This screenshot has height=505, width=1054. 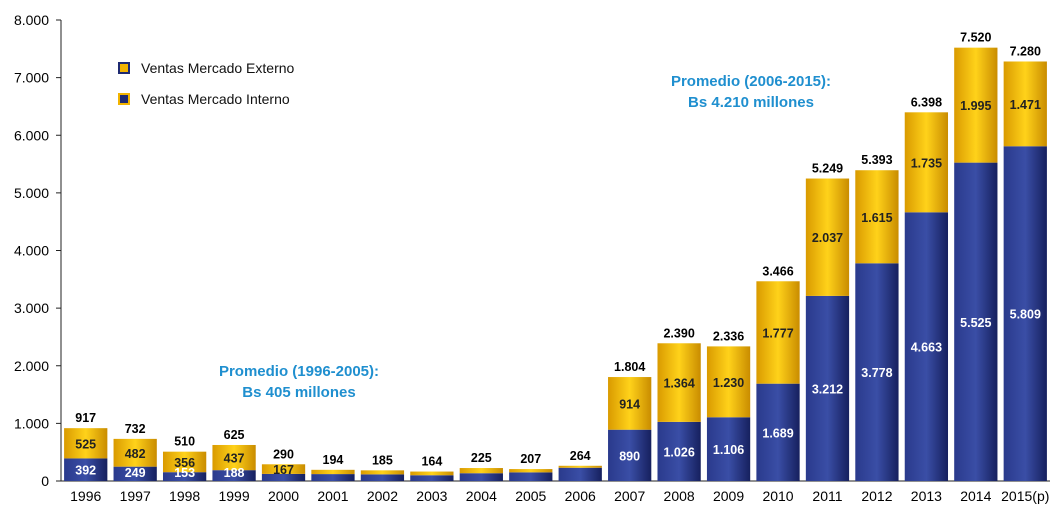 What do you see at coordinates (45, 481) in the screenshot?
I see `y-tick-label: 0` at bounding box center [45, 481].